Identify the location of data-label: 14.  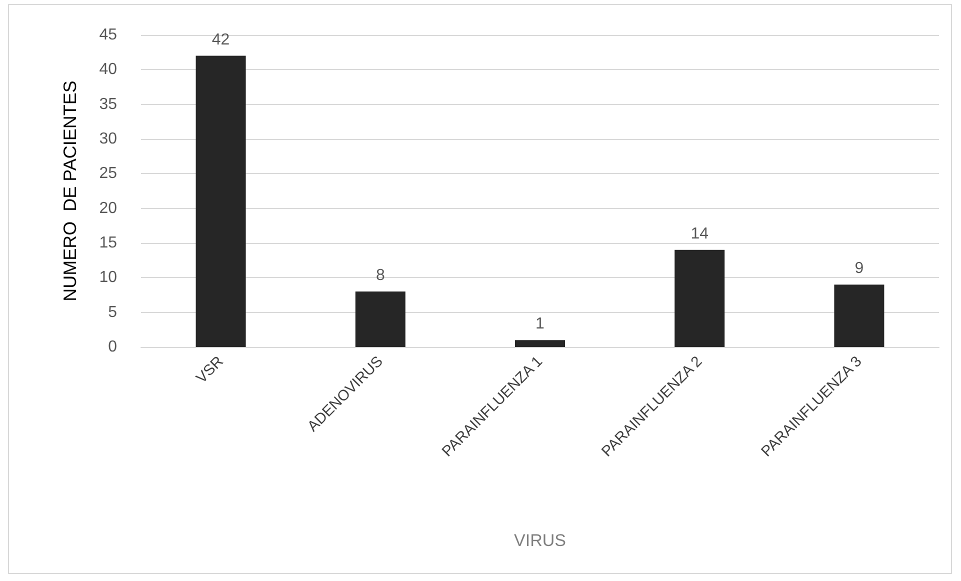
(699, 233).